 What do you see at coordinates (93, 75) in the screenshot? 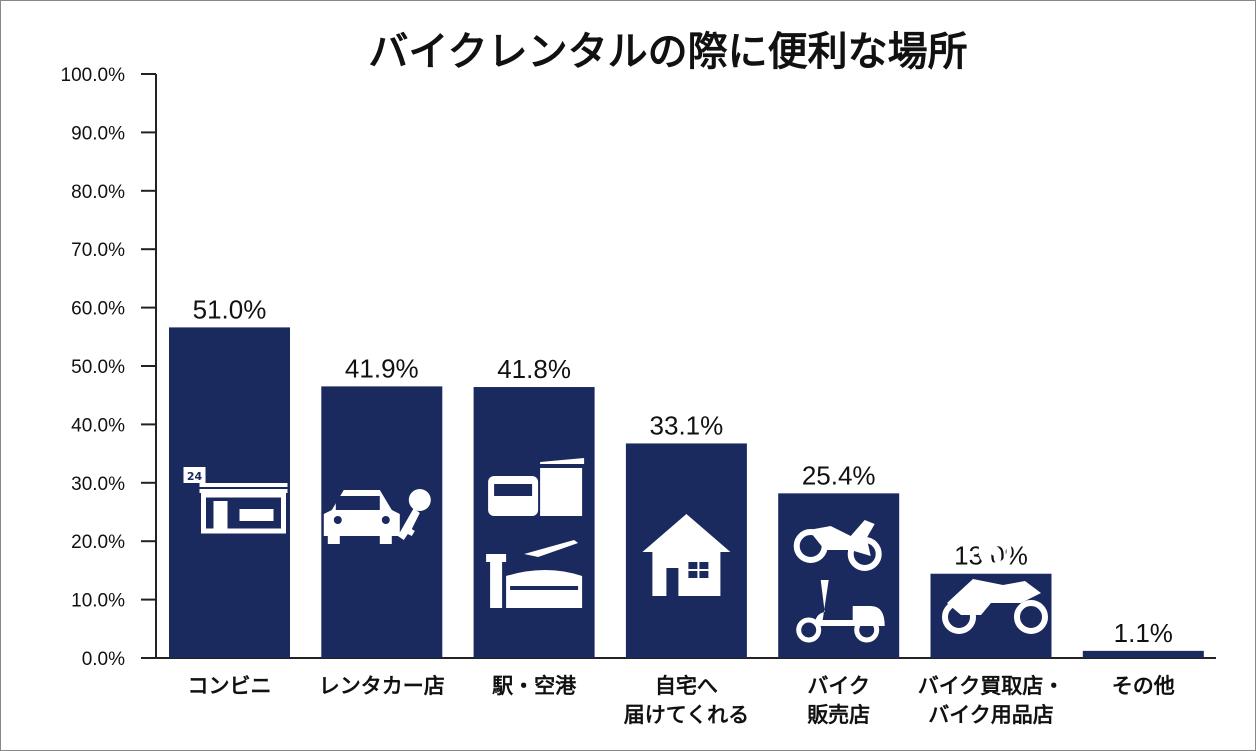
I see `y-tick-label: 100.0%` at bounding box center [93, 75].